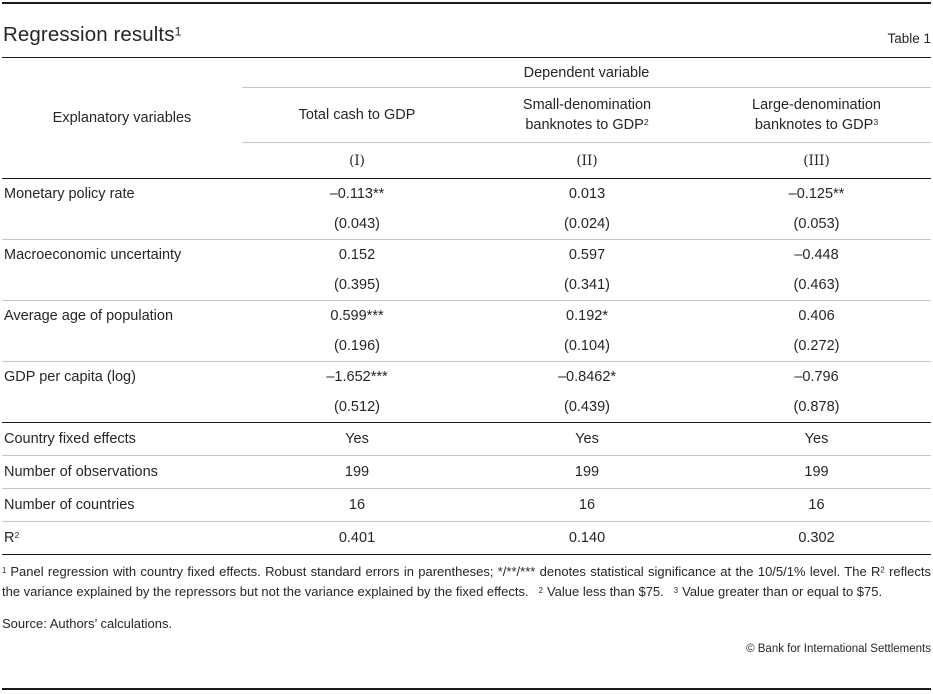  I want to click on row-label: Average age of population, so click(122, 331).